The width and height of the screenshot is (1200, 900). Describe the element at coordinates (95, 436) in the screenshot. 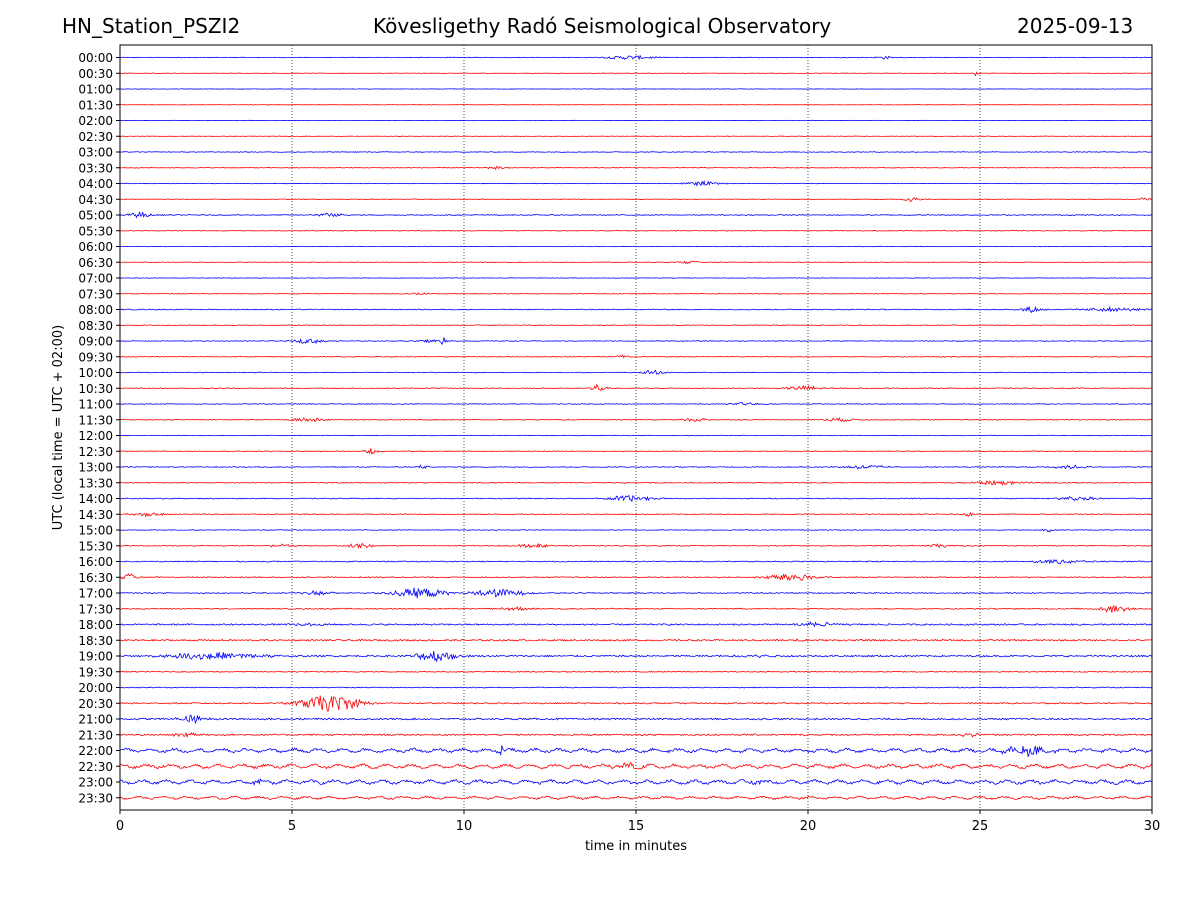

I see `y-tick-label: 12:00` at that location.